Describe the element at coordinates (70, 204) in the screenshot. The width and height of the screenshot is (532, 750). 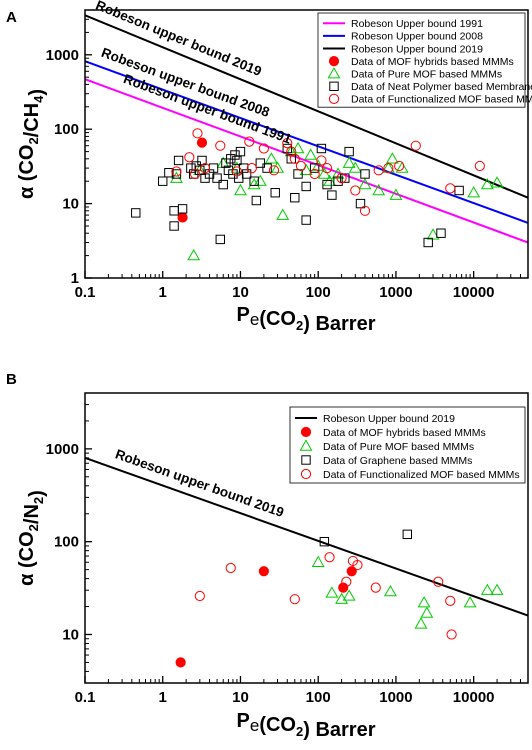
I see `y-tick-label: 10` at that location.